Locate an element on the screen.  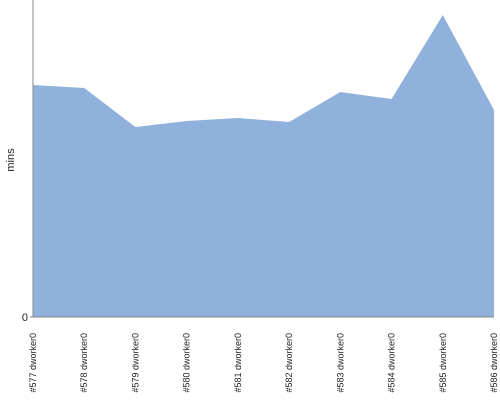
x-tick-label: #579 dworker0 is located at coordinates (135, 363).